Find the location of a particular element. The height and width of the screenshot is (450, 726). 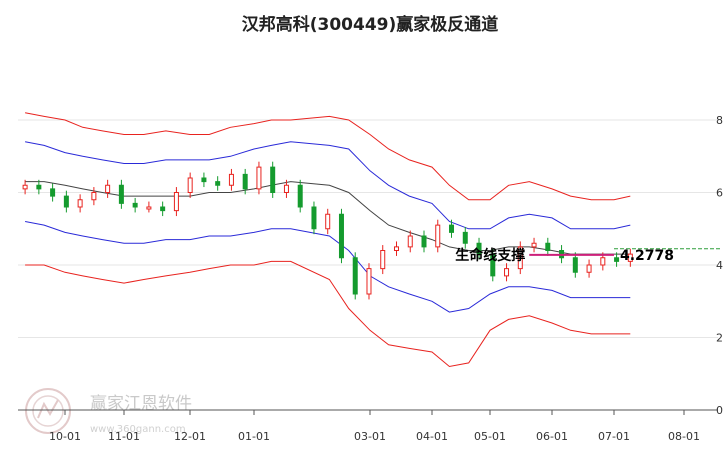

x-tick-label: 06-01 is located at coordinates (552, 436).